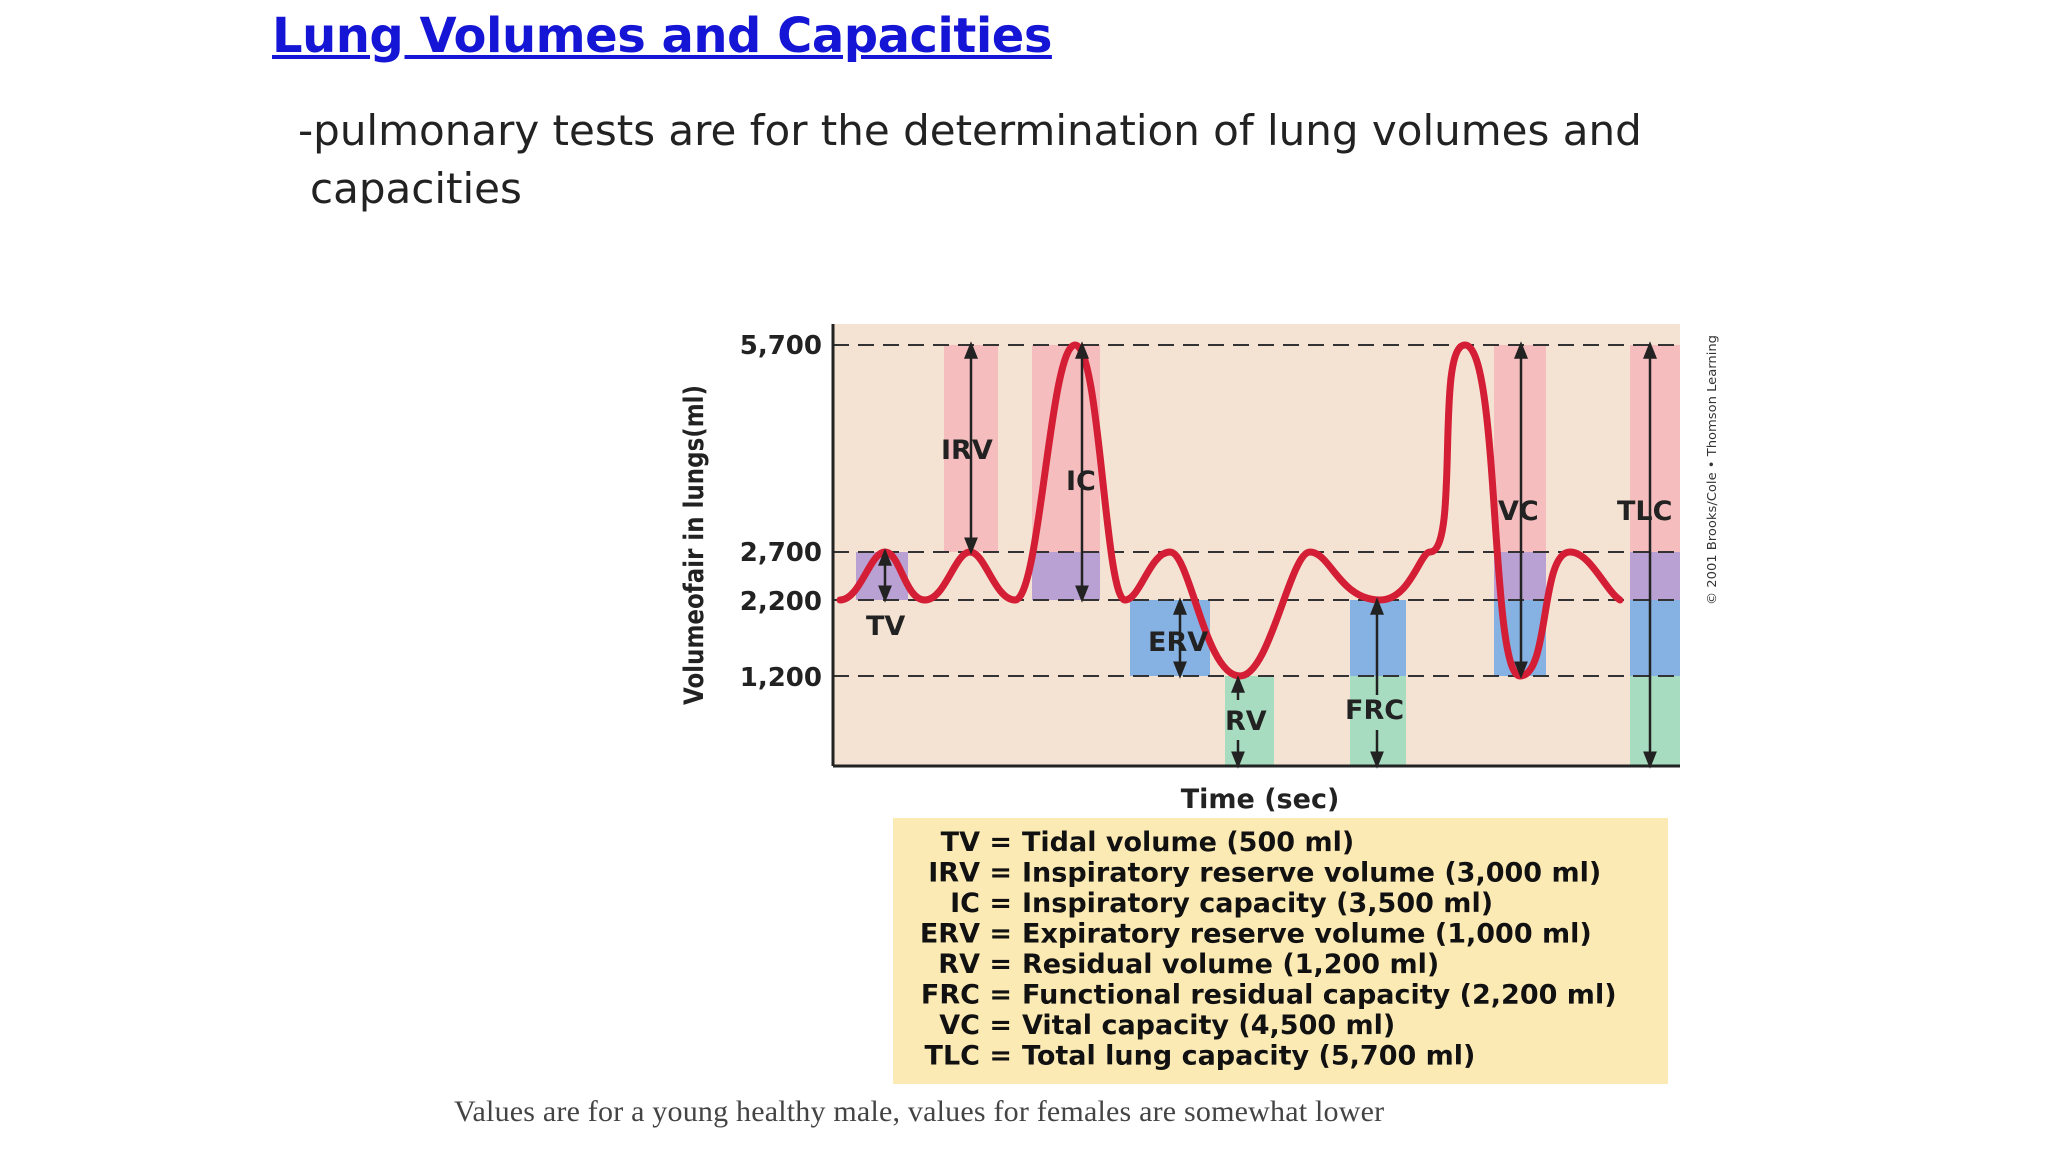  I want to click on y-tick-2200: 2,200, so click(781, 602).